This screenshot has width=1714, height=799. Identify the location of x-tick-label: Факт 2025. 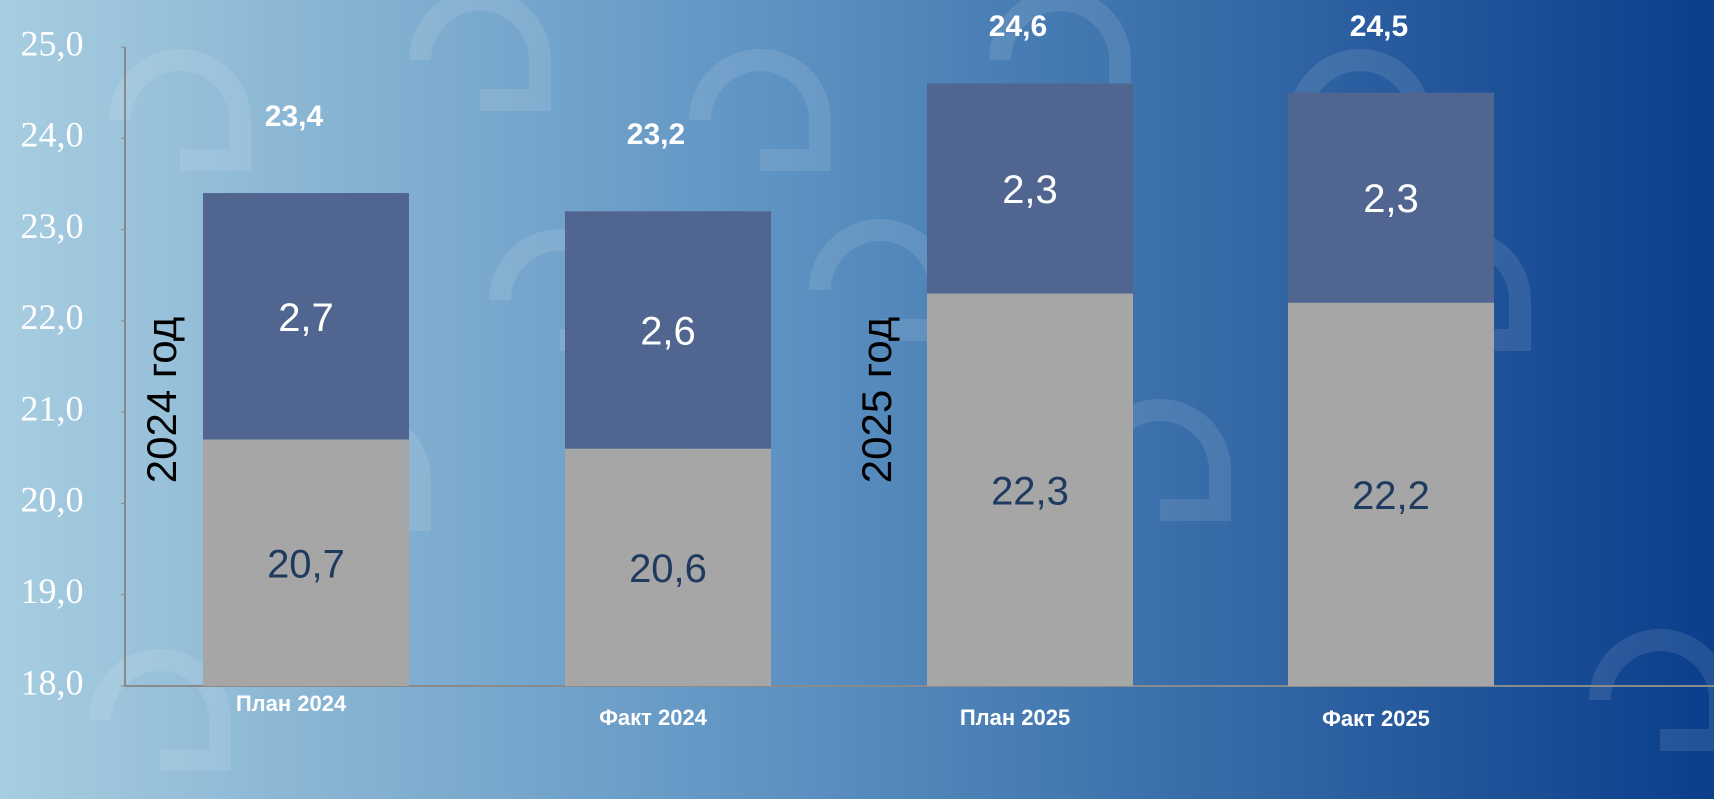
(1376, 718).